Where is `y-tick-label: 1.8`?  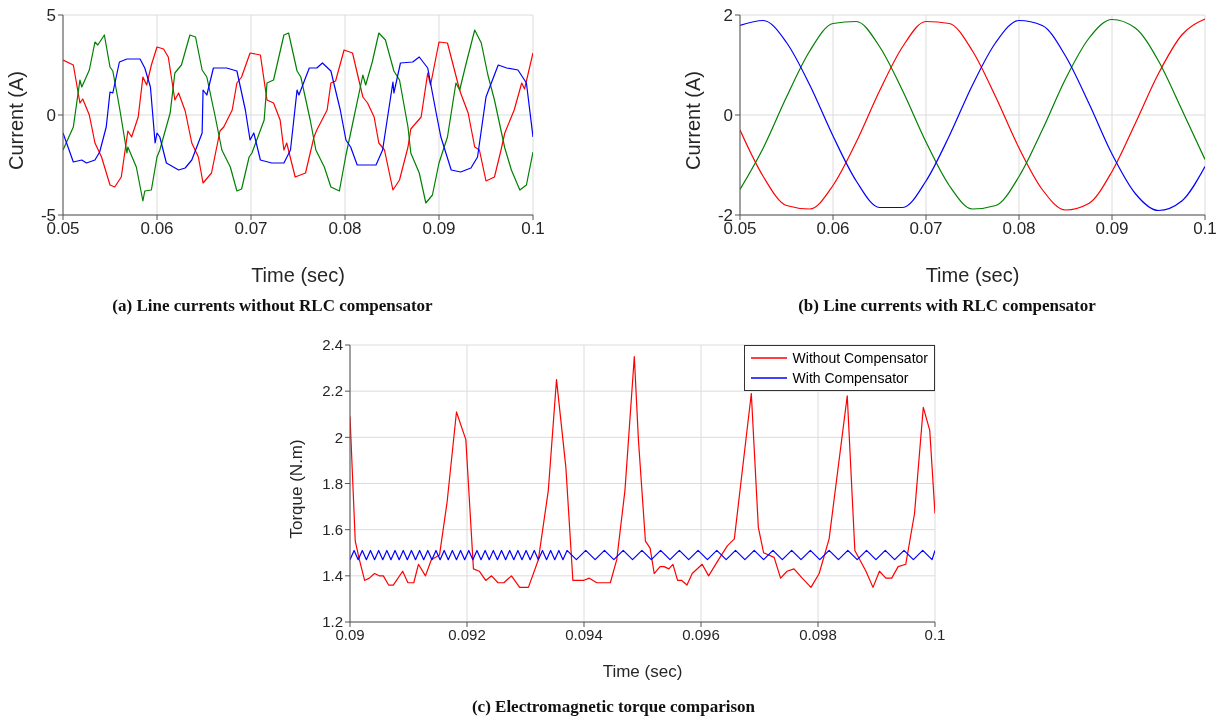 y-tick-label: 1.8 is located at coordinates (332, 483).